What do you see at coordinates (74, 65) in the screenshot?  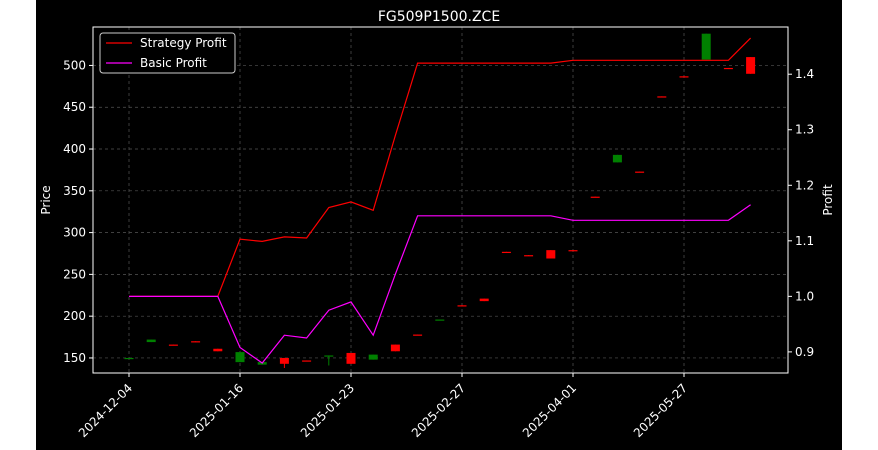 I see `price-tick-label: 500` at bounding box center [74, 65].